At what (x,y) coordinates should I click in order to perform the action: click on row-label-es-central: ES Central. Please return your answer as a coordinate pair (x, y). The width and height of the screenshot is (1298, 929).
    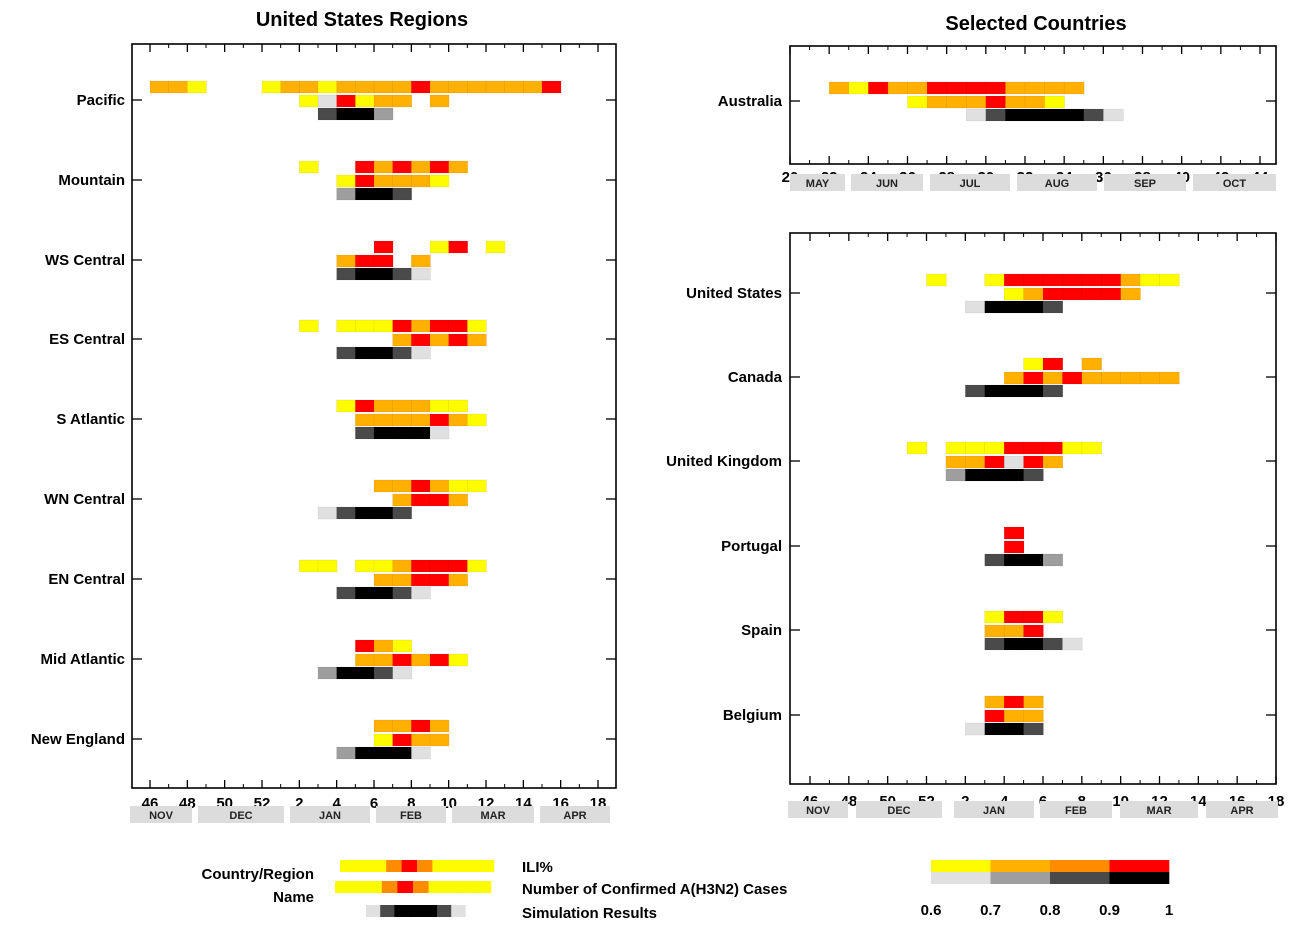
    Looking at the image, I should click on (87, 339).